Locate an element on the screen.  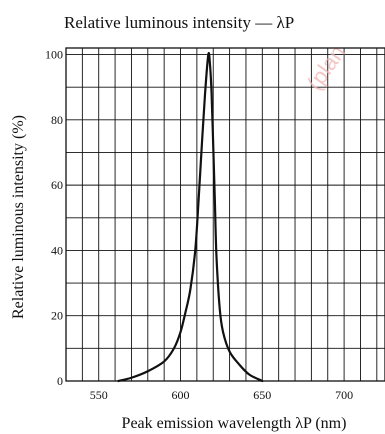
y-tick-label-100: 100 is located at coordinates (54, 55).